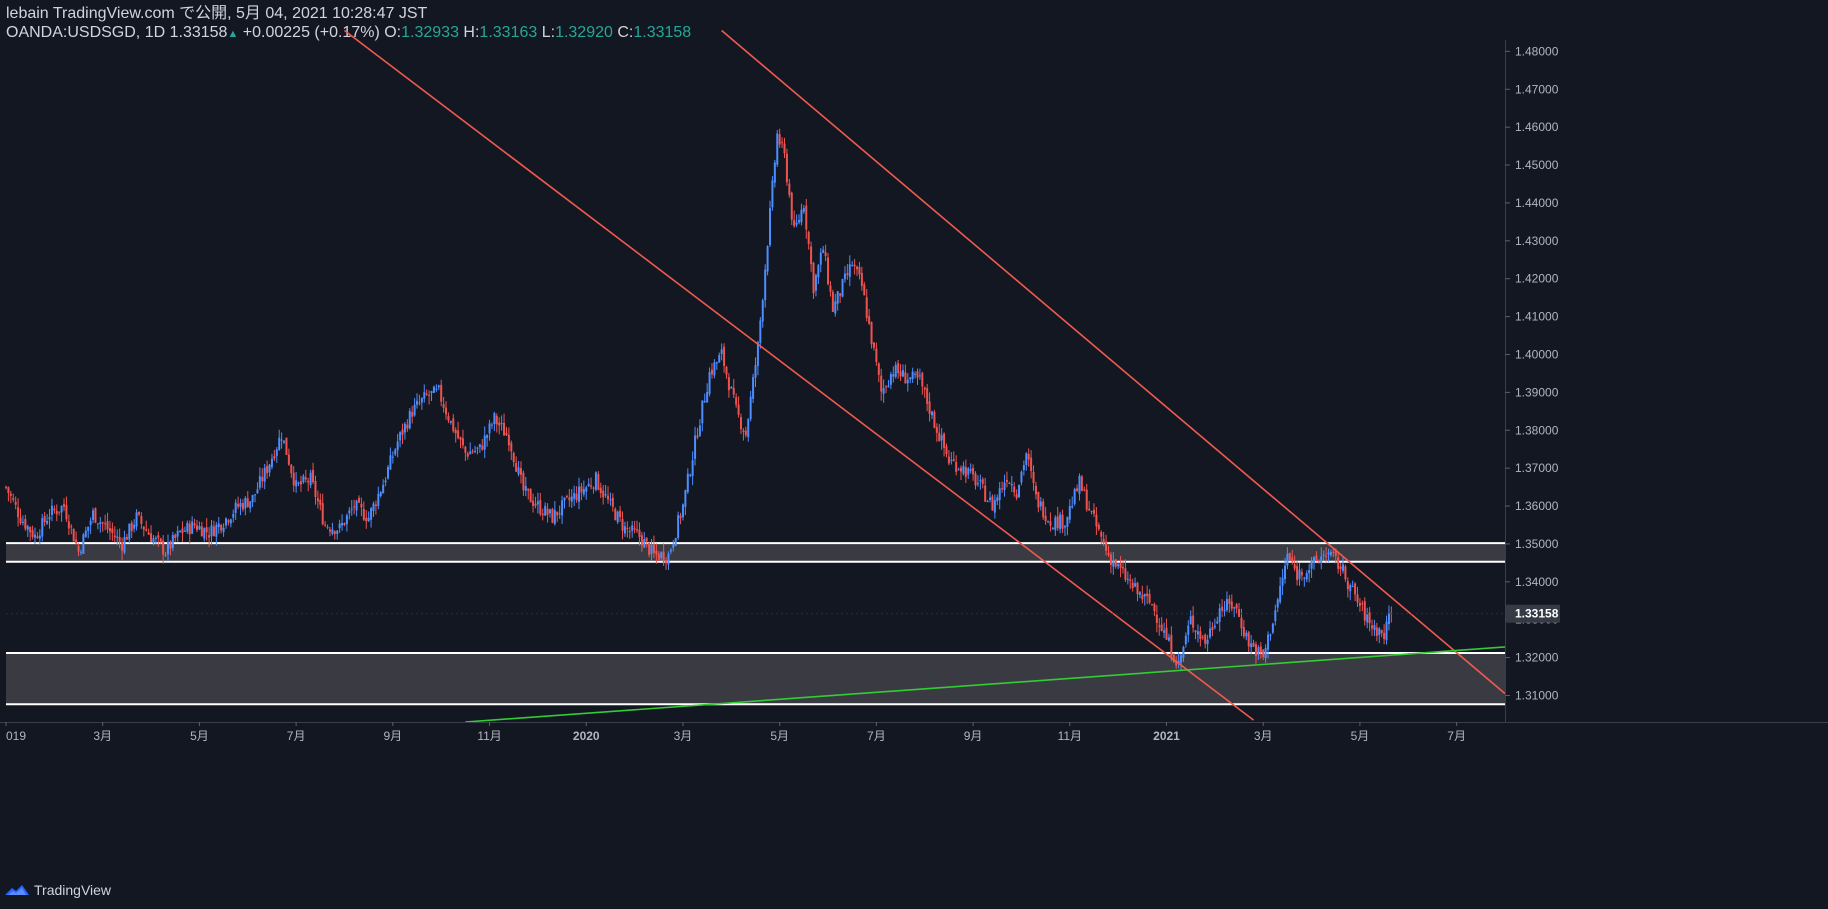 This screenshot has width=1828, height=909. I want to click on y-tick-label: 1.41000, so click(1537, 317).